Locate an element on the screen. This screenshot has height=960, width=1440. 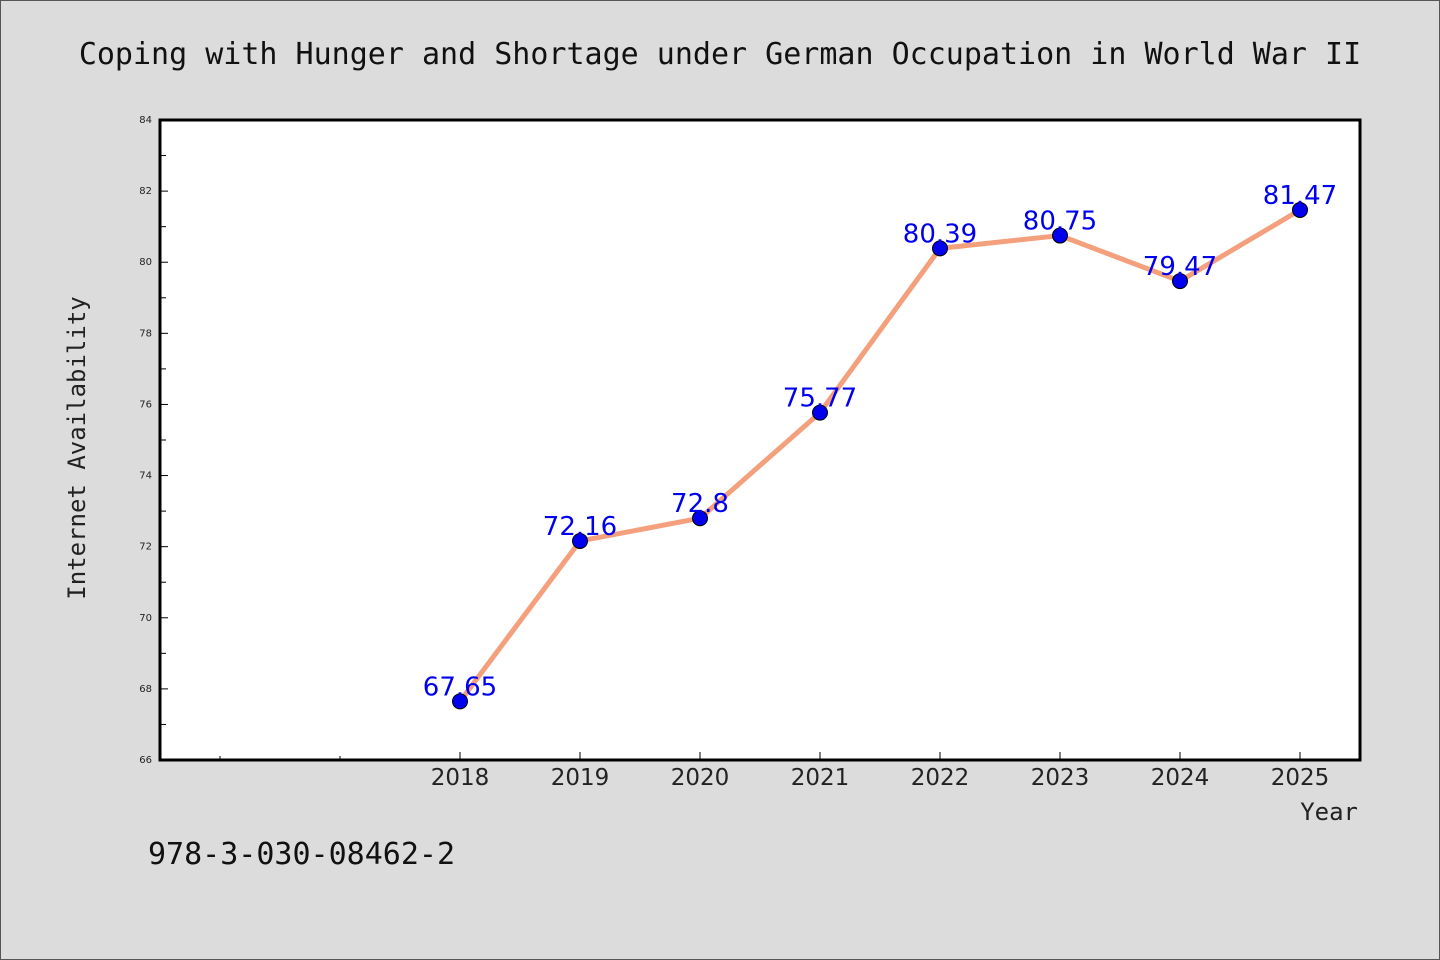
x-tick-label: 2020 is located at coordinates (700, 778).